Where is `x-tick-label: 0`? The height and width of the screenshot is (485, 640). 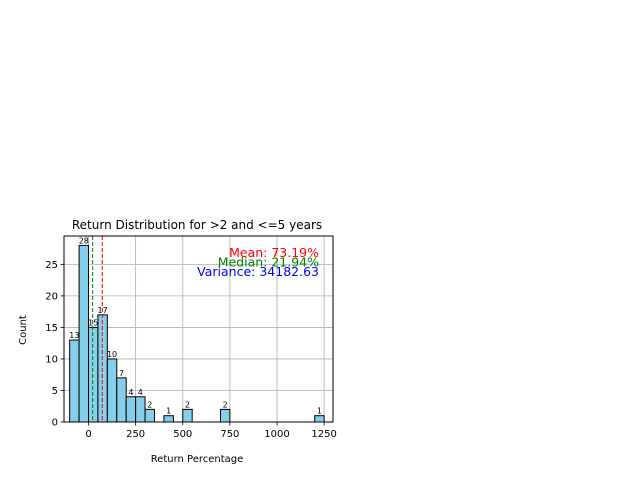 x-tick-label: 0 is located at coordinates (88, 434).